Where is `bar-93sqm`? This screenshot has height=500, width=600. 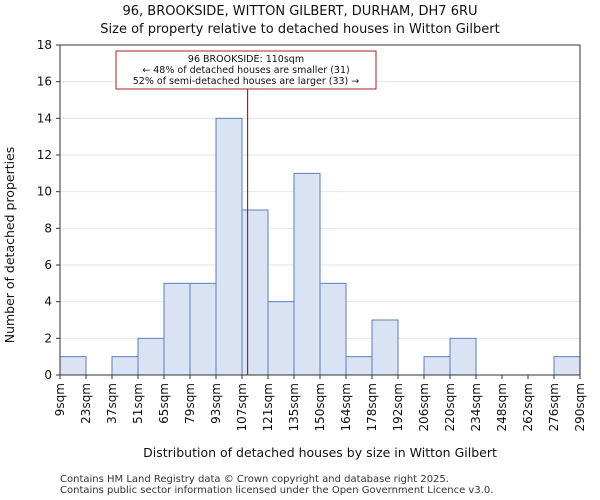 bar-93sqm is located at coordinates (229, 246).